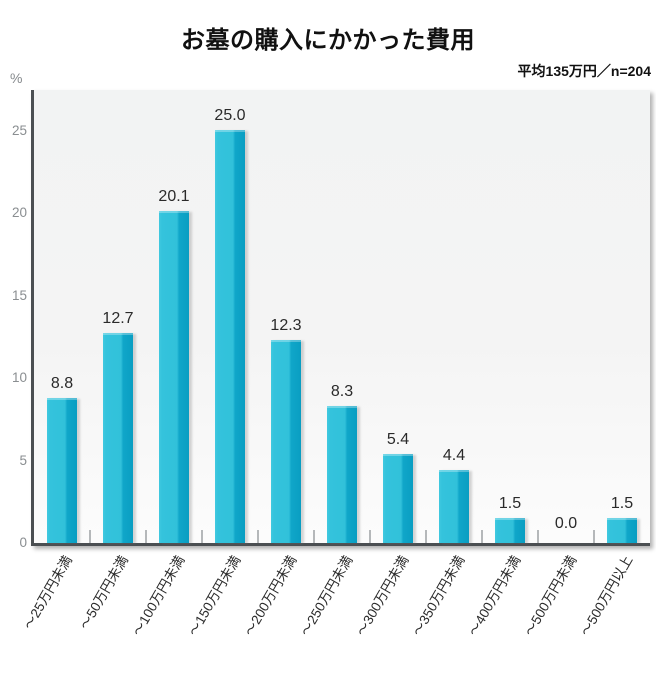 This screenshot has width=656, height=700. Describe the element at coordinates (19, 295) in the screenshot. I see `y-tick-label: 15` at that location.